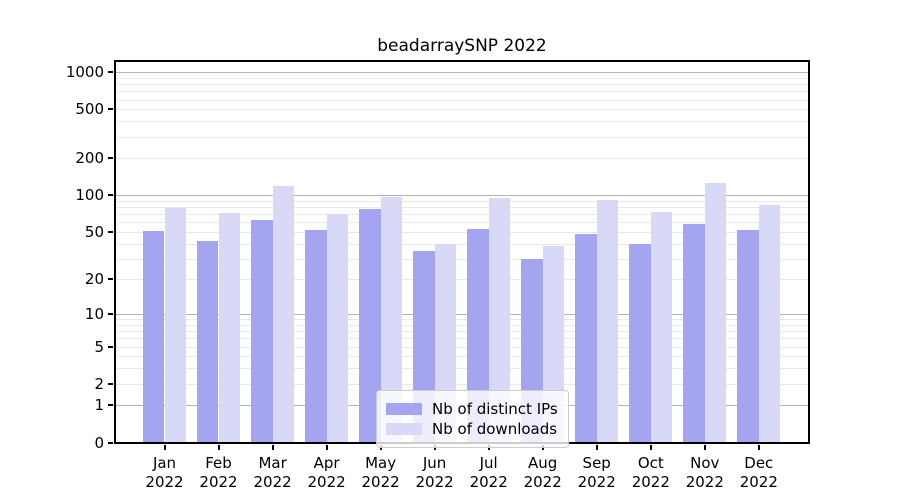 This screenshot has height=500, width=900. What do you see at coordinates (207, 341) in the screenshot?
I see `bar-distinct-ips-feb` at bounding box center [207, 341].